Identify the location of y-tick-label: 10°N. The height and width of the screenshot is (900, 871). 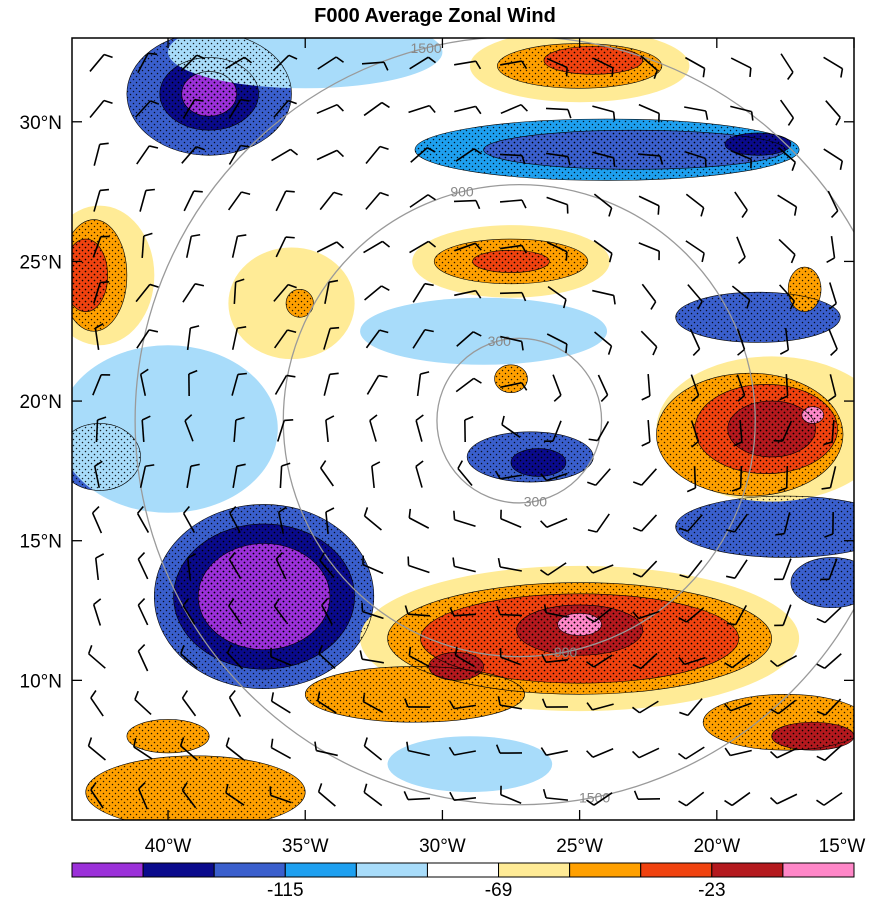
(41, 681).